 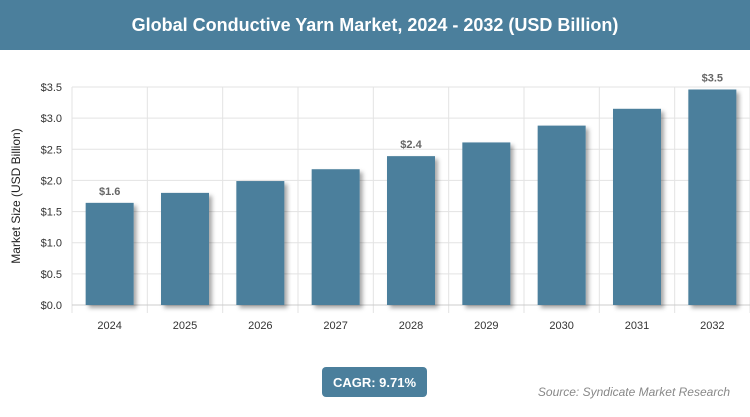 I want to click on cagr-badge: CAGR: 9.71%, so click(x=374, y=382).